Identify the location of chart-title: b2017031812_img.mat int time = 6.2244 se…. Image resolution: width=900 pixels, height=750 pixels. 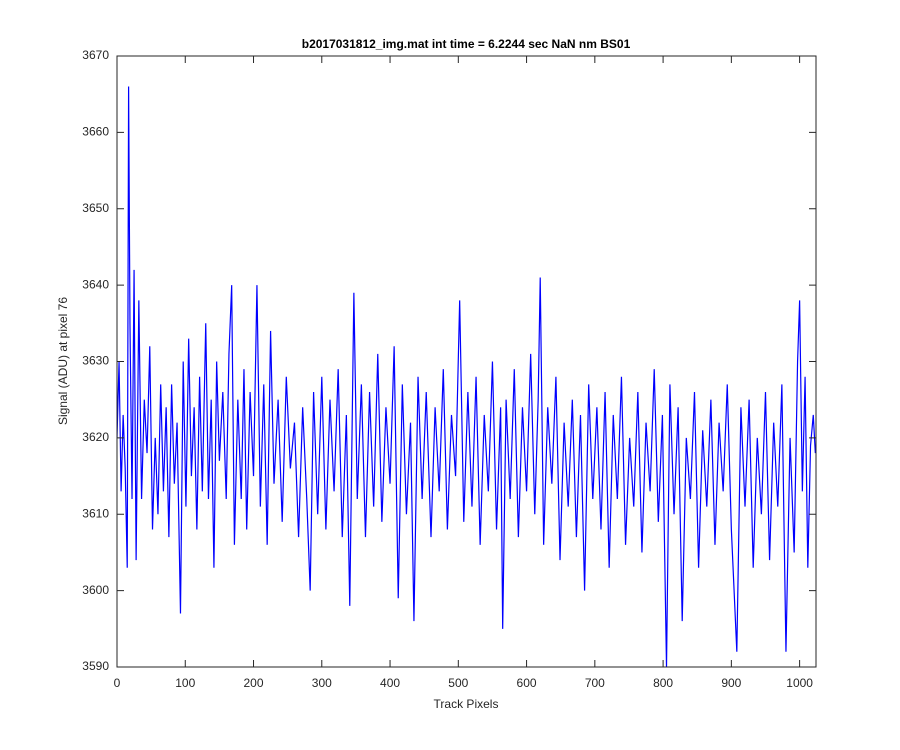
(466, 44).